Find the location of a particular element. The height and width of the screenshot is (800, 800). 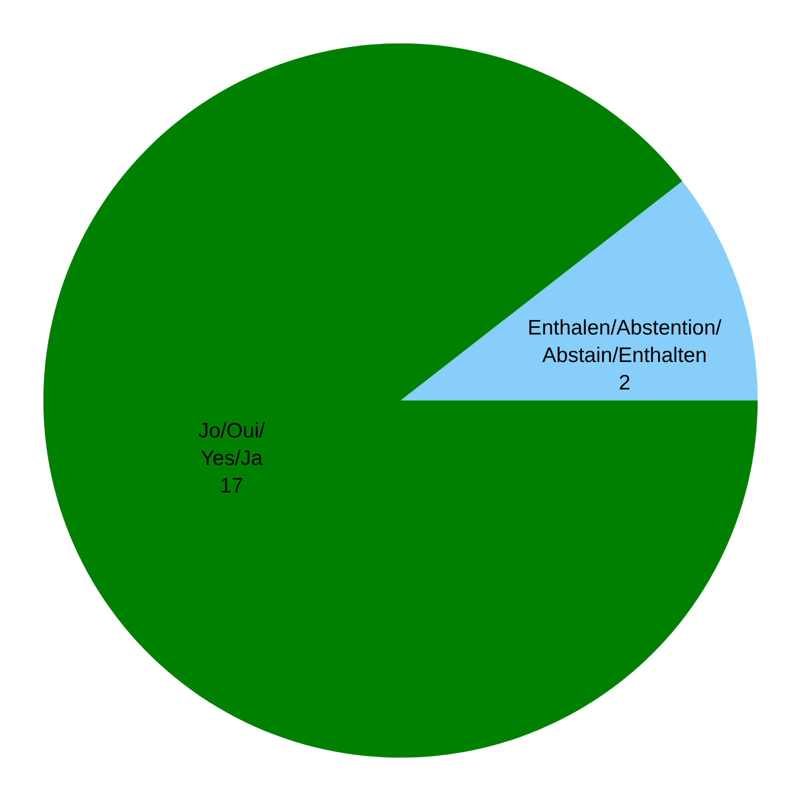

data-label: 17 is located at coordinates (232, 486).